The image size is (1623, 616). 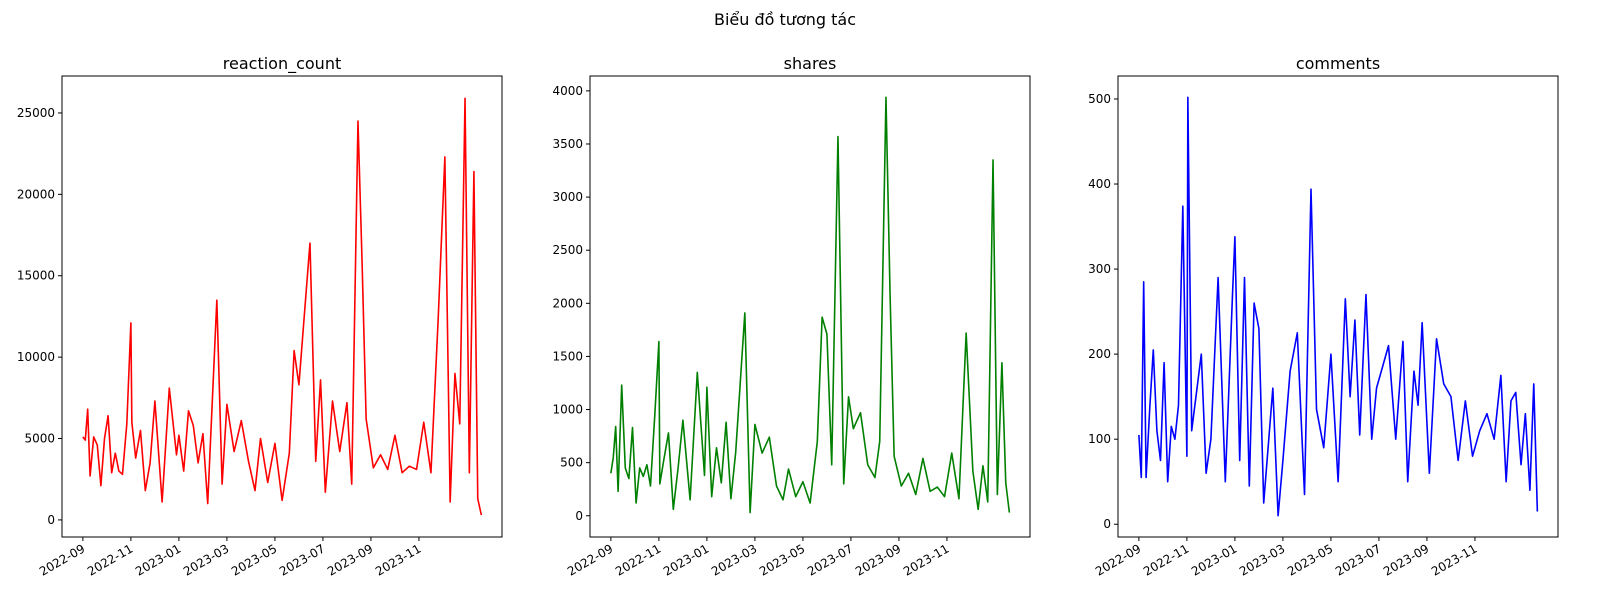 I want to click on y-tick-label: 3500, so click(x=567, y=144).